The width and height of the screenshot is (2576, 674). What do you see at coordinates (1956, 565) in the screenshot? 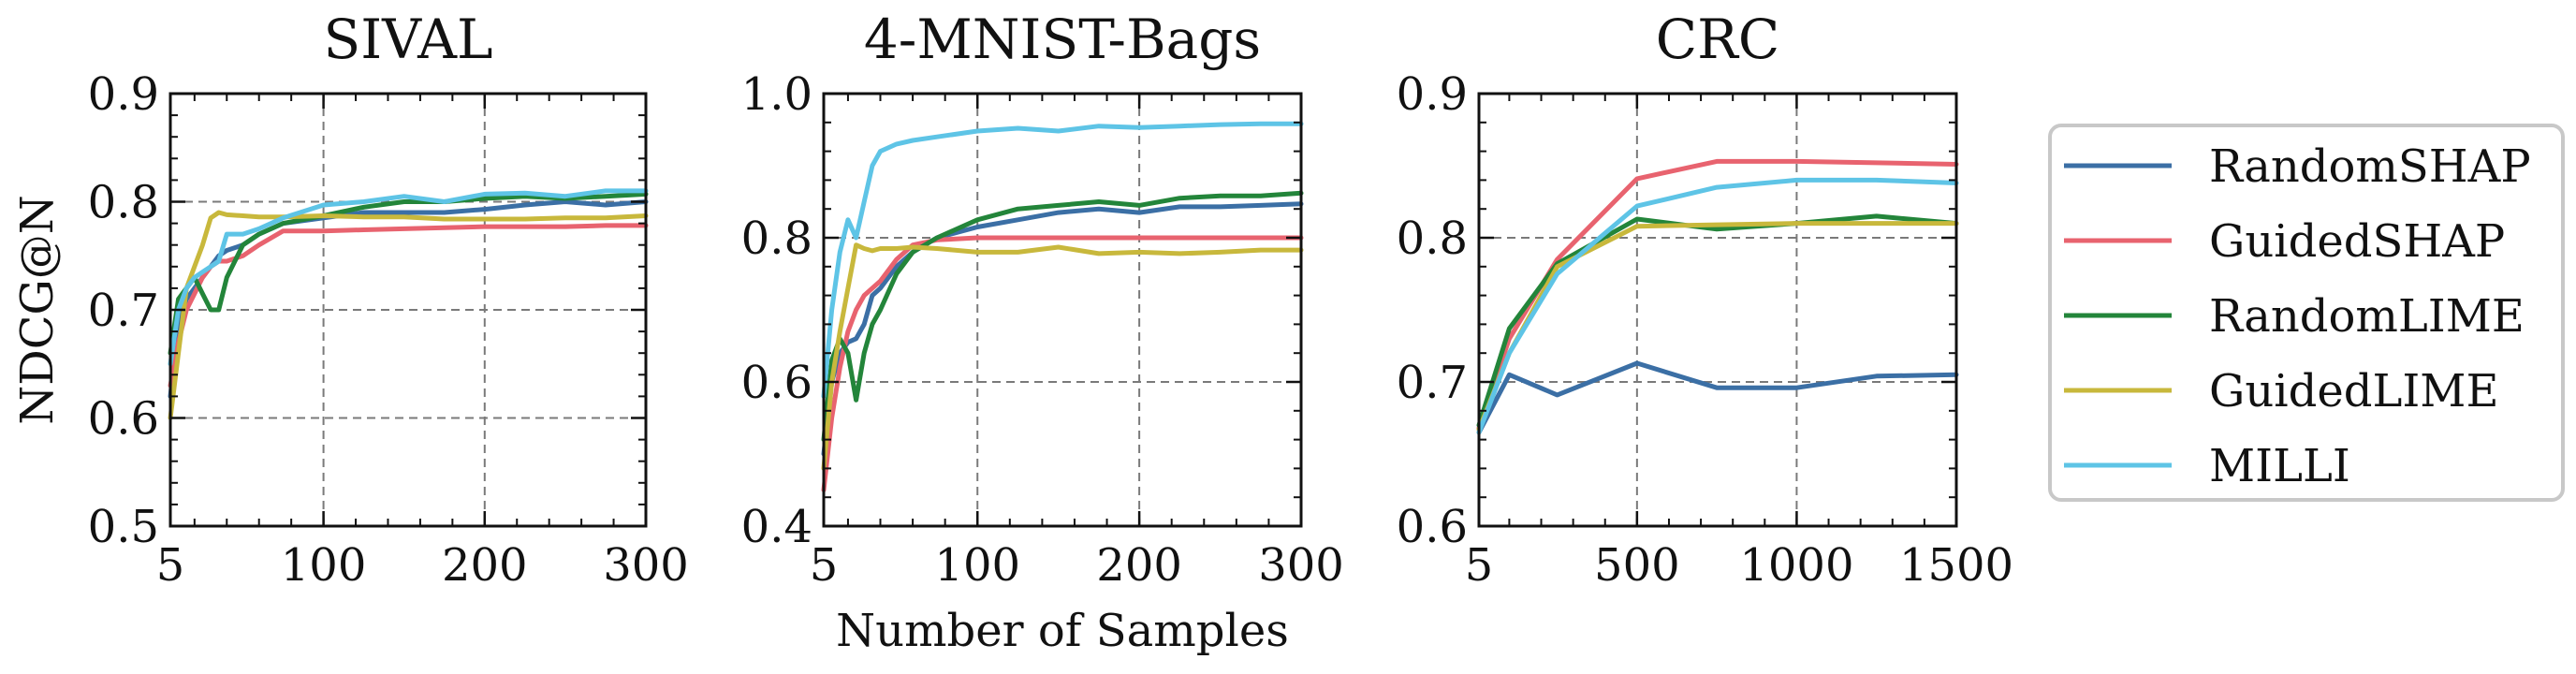
I see `x-tick-label: 1500` at bounding box center [1956, 565].